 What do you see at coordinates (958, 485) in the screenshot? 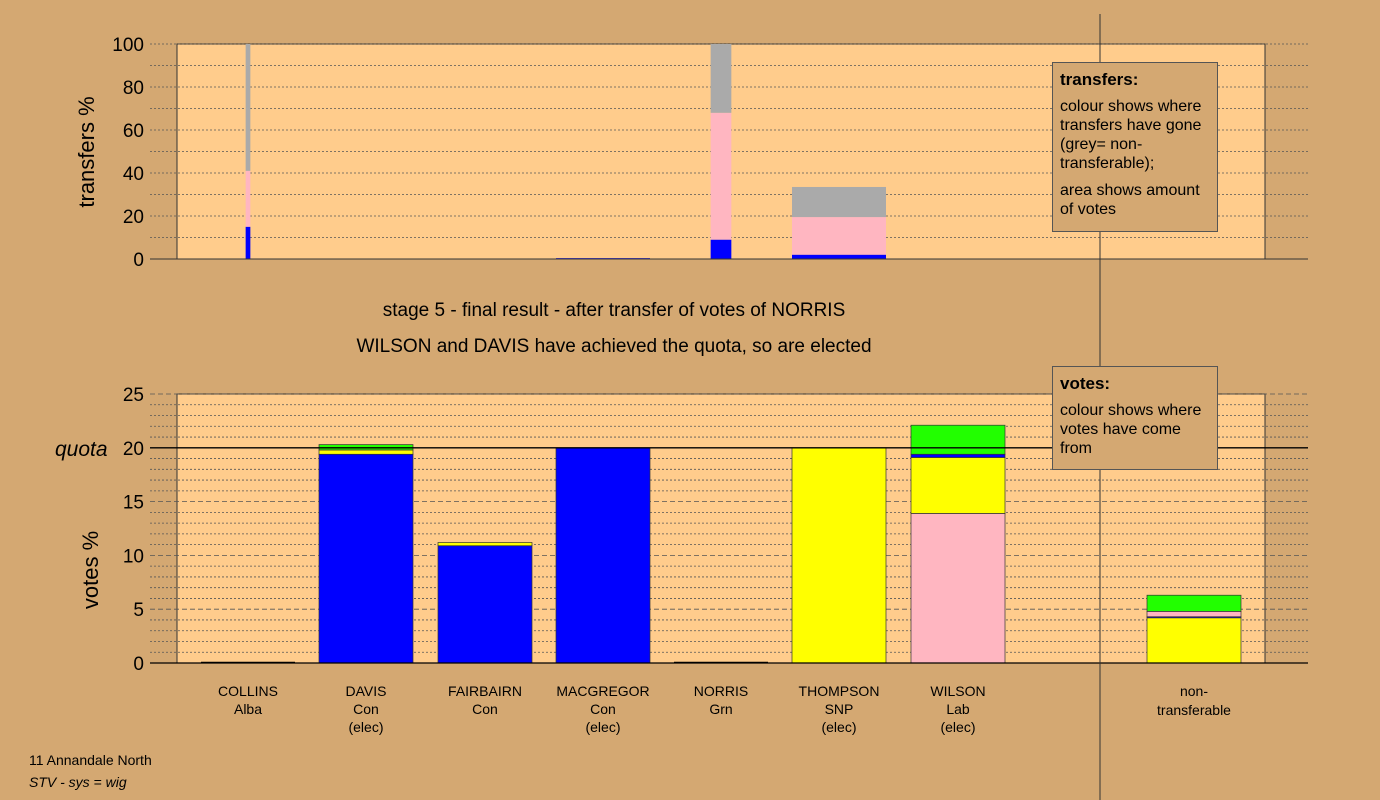
I see `vote-bar-wilson-snp` at bounding box center [958, 485].